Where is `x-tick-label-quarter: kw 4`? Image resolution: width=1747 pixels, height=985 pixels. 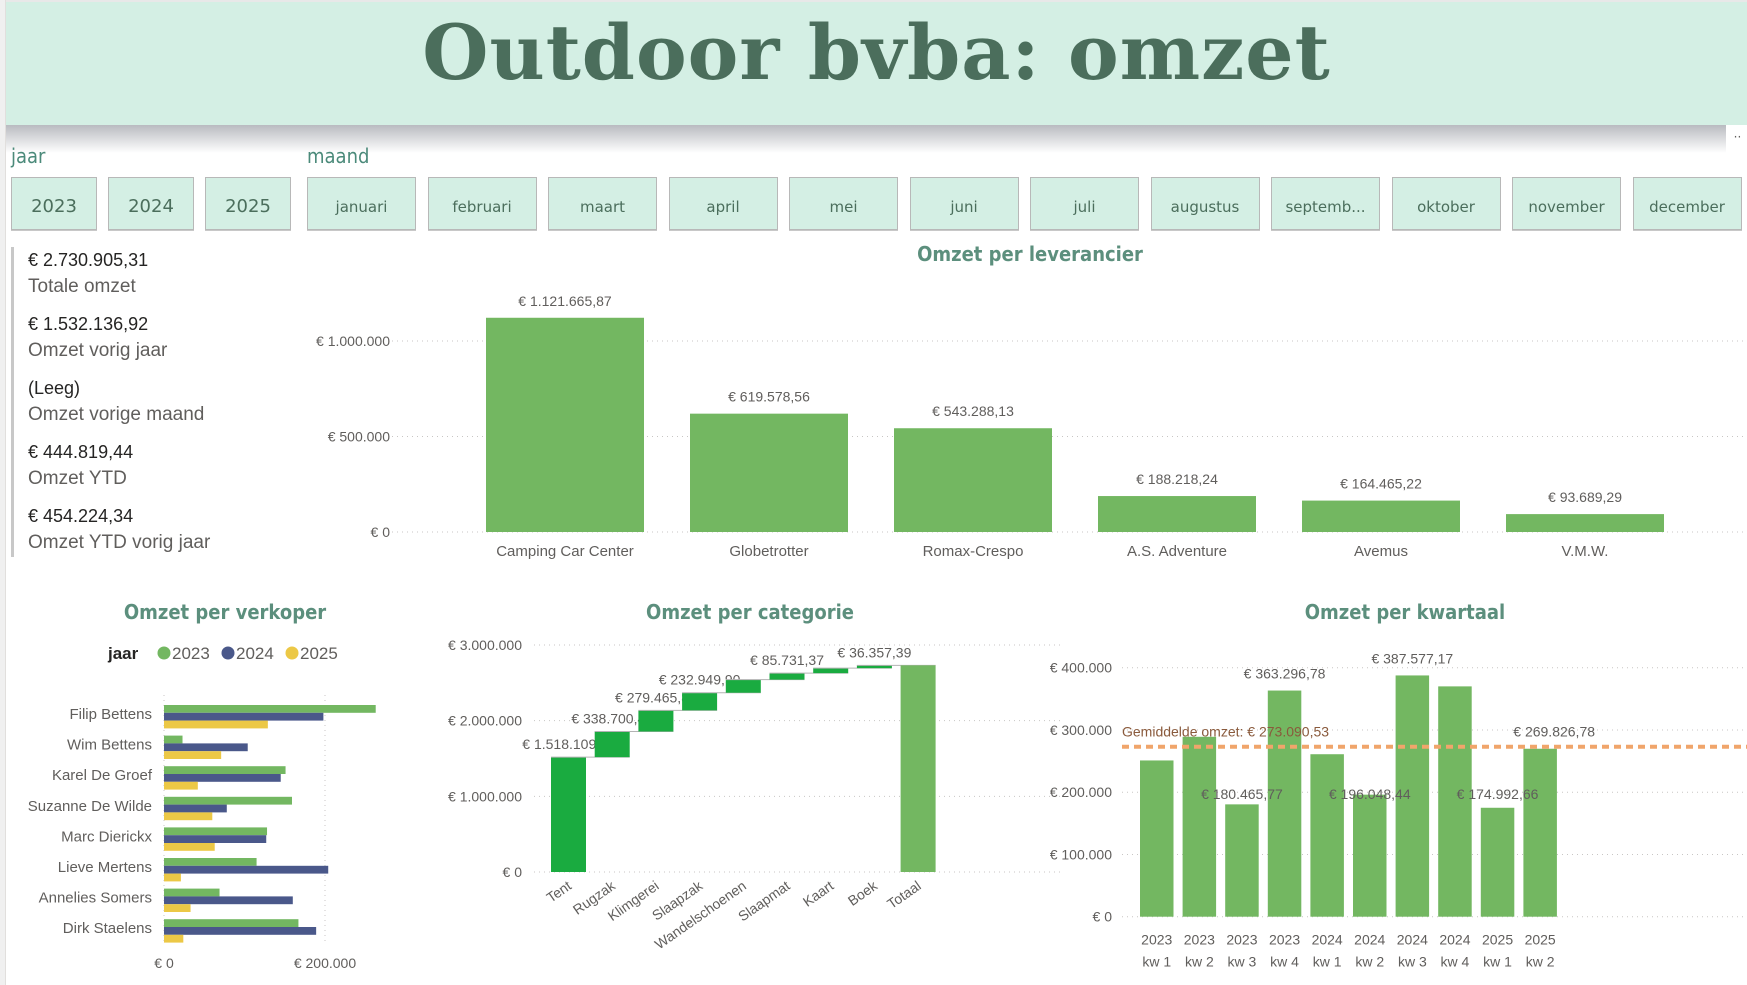
x-tick-label-quarter: kw 4 is located at coordinates (1284, 962).